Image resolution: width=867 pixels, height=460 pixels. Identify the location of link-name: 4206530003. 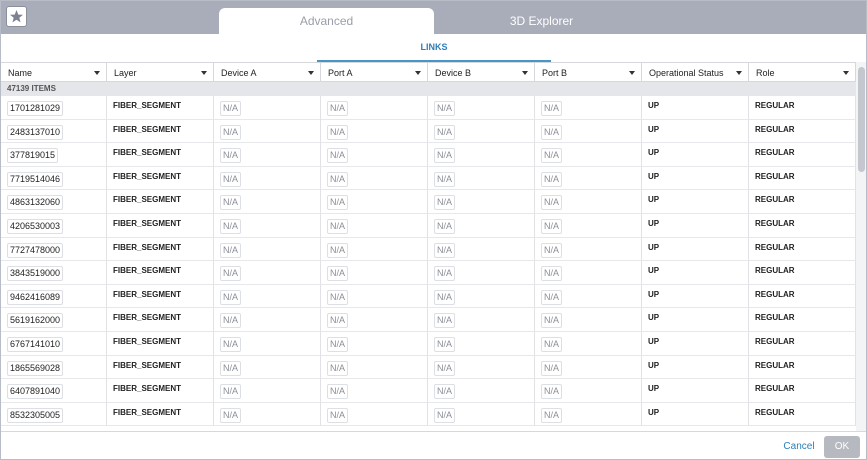
(35, 226).